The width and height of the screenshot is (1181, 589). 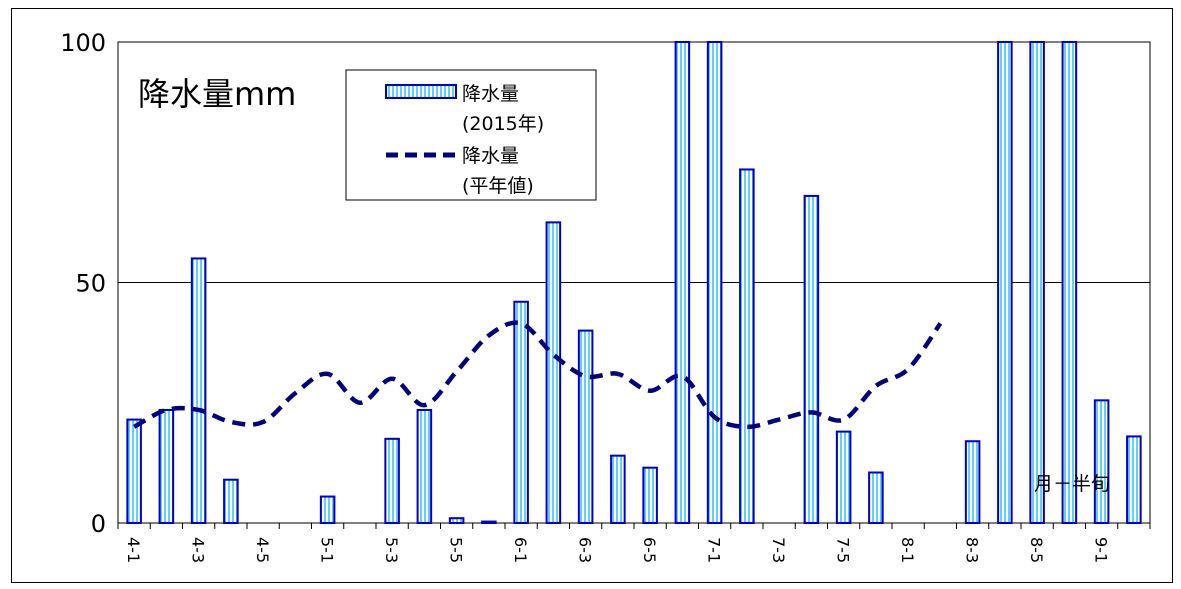 I want to click on x-tick-label: 6-3, so click(x=585, y=550).